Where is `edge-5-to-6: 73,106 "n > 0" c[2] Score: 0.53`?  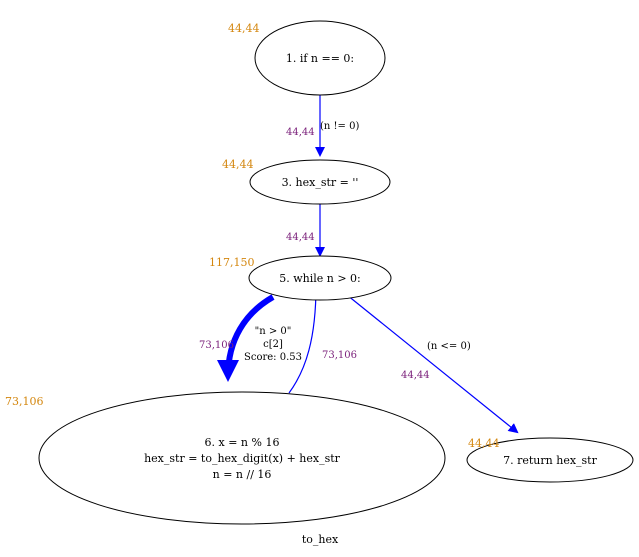
edge-5-to-6: 73,106 "n > 0" c[2] Score: 0.53 is located at coordinates (250, 338).